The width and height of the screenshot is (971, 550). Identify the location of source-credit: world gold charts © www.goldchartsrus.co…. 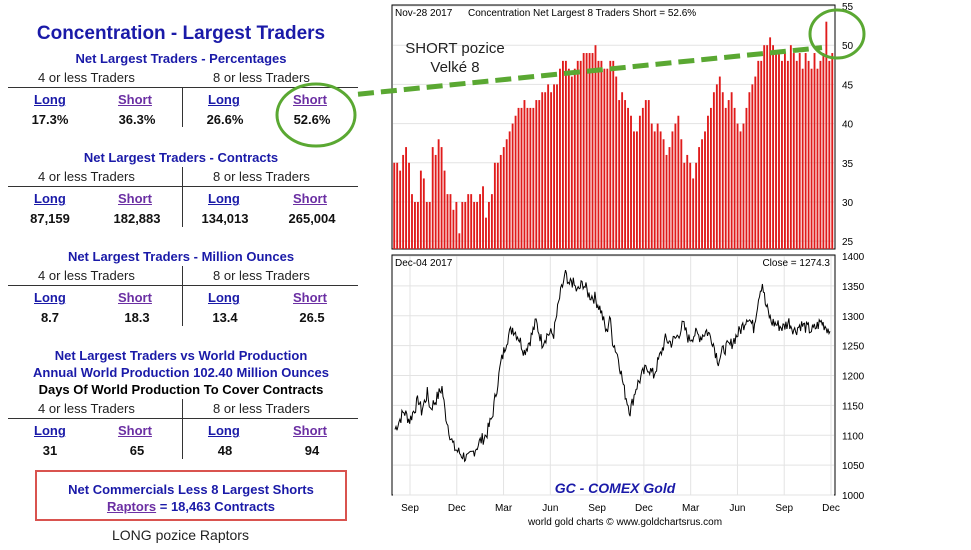
(624, 522).